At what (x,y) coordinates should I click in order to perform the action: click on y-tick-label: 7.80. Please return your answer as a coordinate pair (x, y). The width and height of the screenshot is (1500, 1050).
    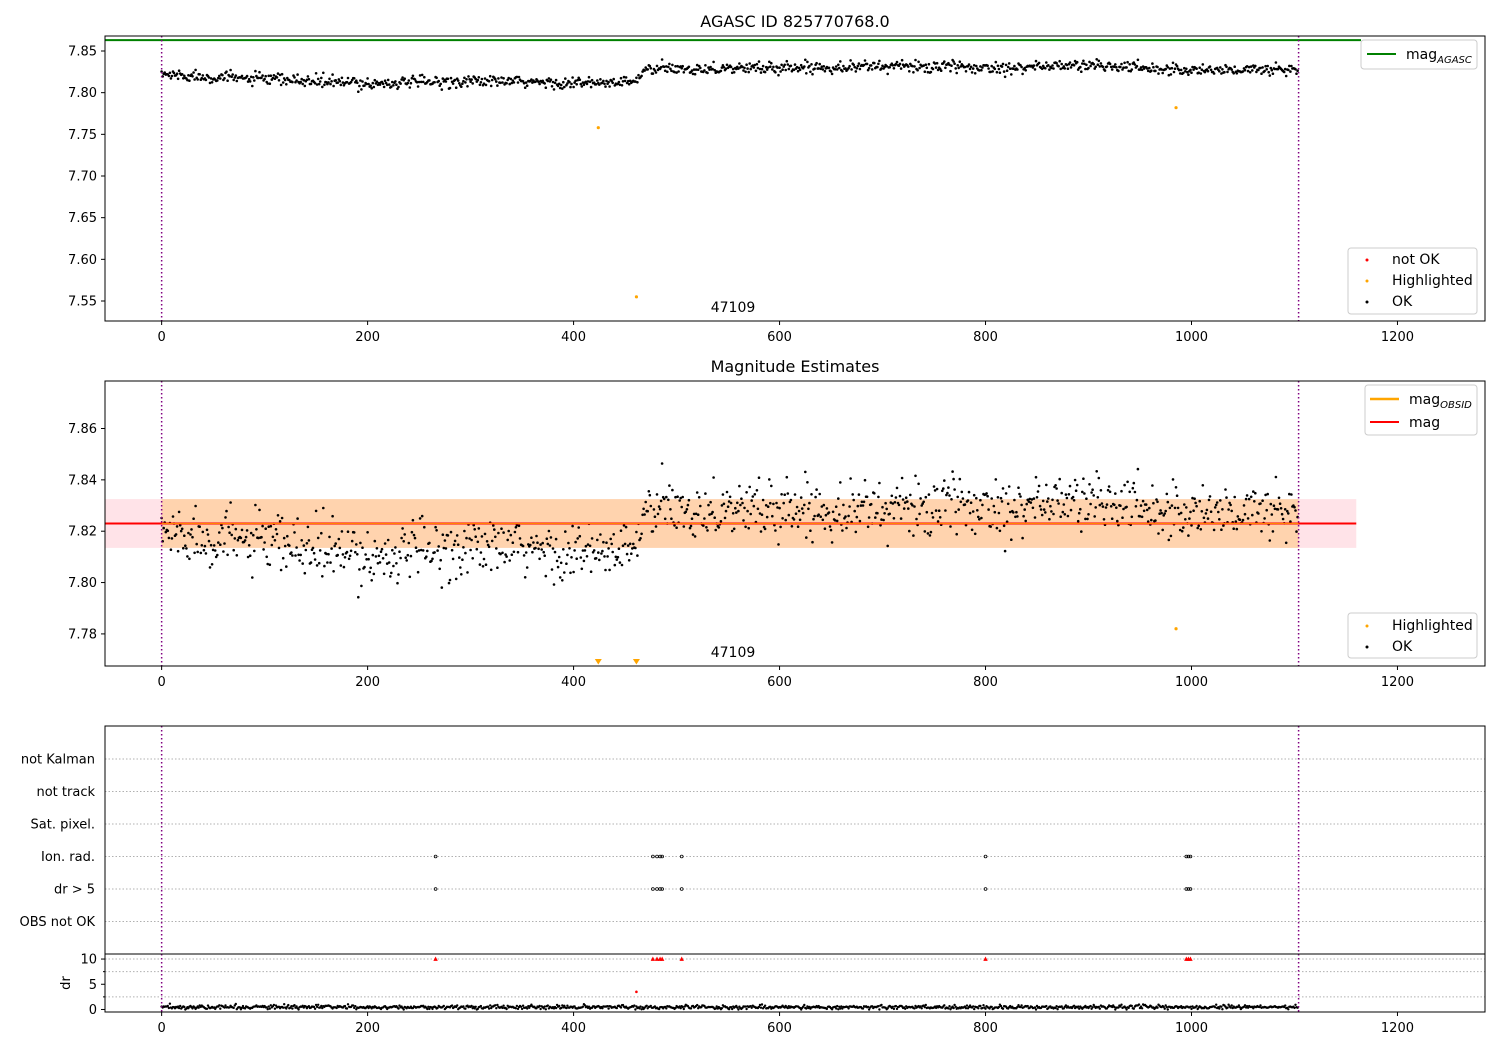
    Looking at the image, I should click on (82, 583).